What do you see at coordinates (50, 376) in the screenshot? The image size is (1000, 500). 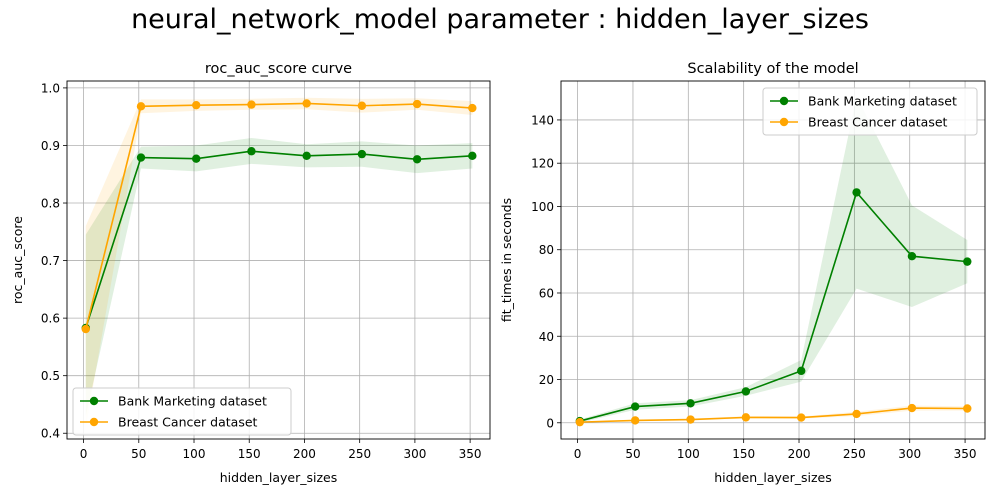 I see `y-tick-label: 0.5` at bounding box center [50, 376].